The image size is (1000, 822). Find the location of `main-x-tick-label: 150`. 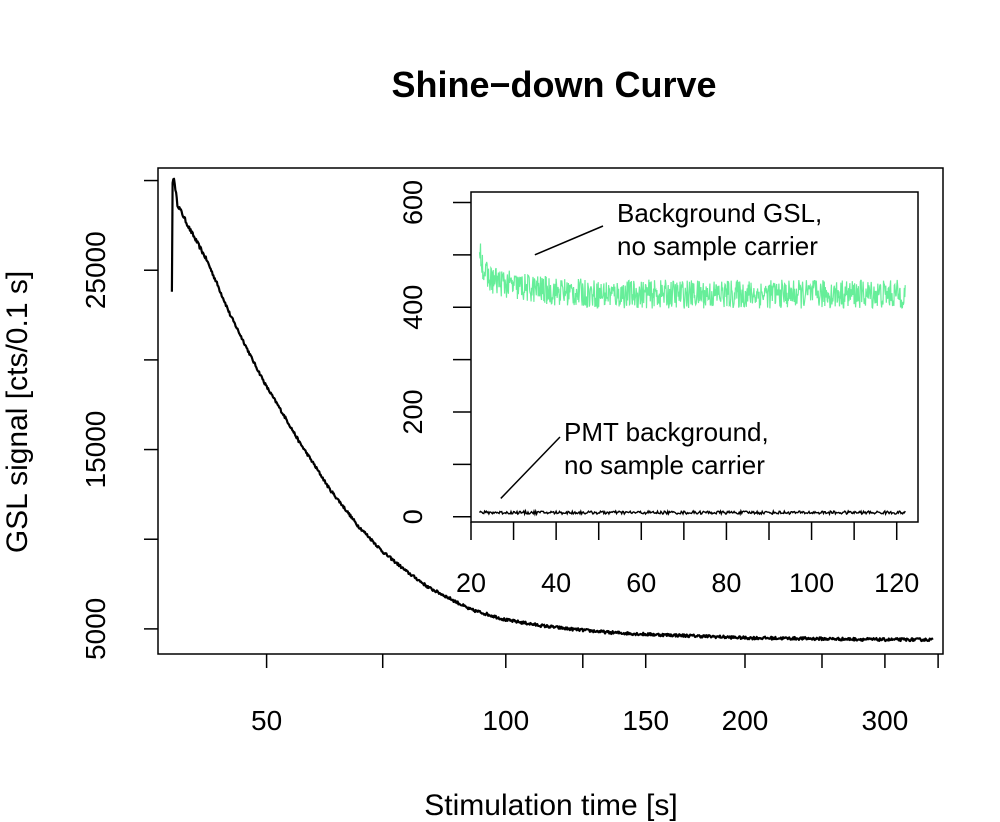

main-x-tick-label: 150 is located at coordinates (645, 720).